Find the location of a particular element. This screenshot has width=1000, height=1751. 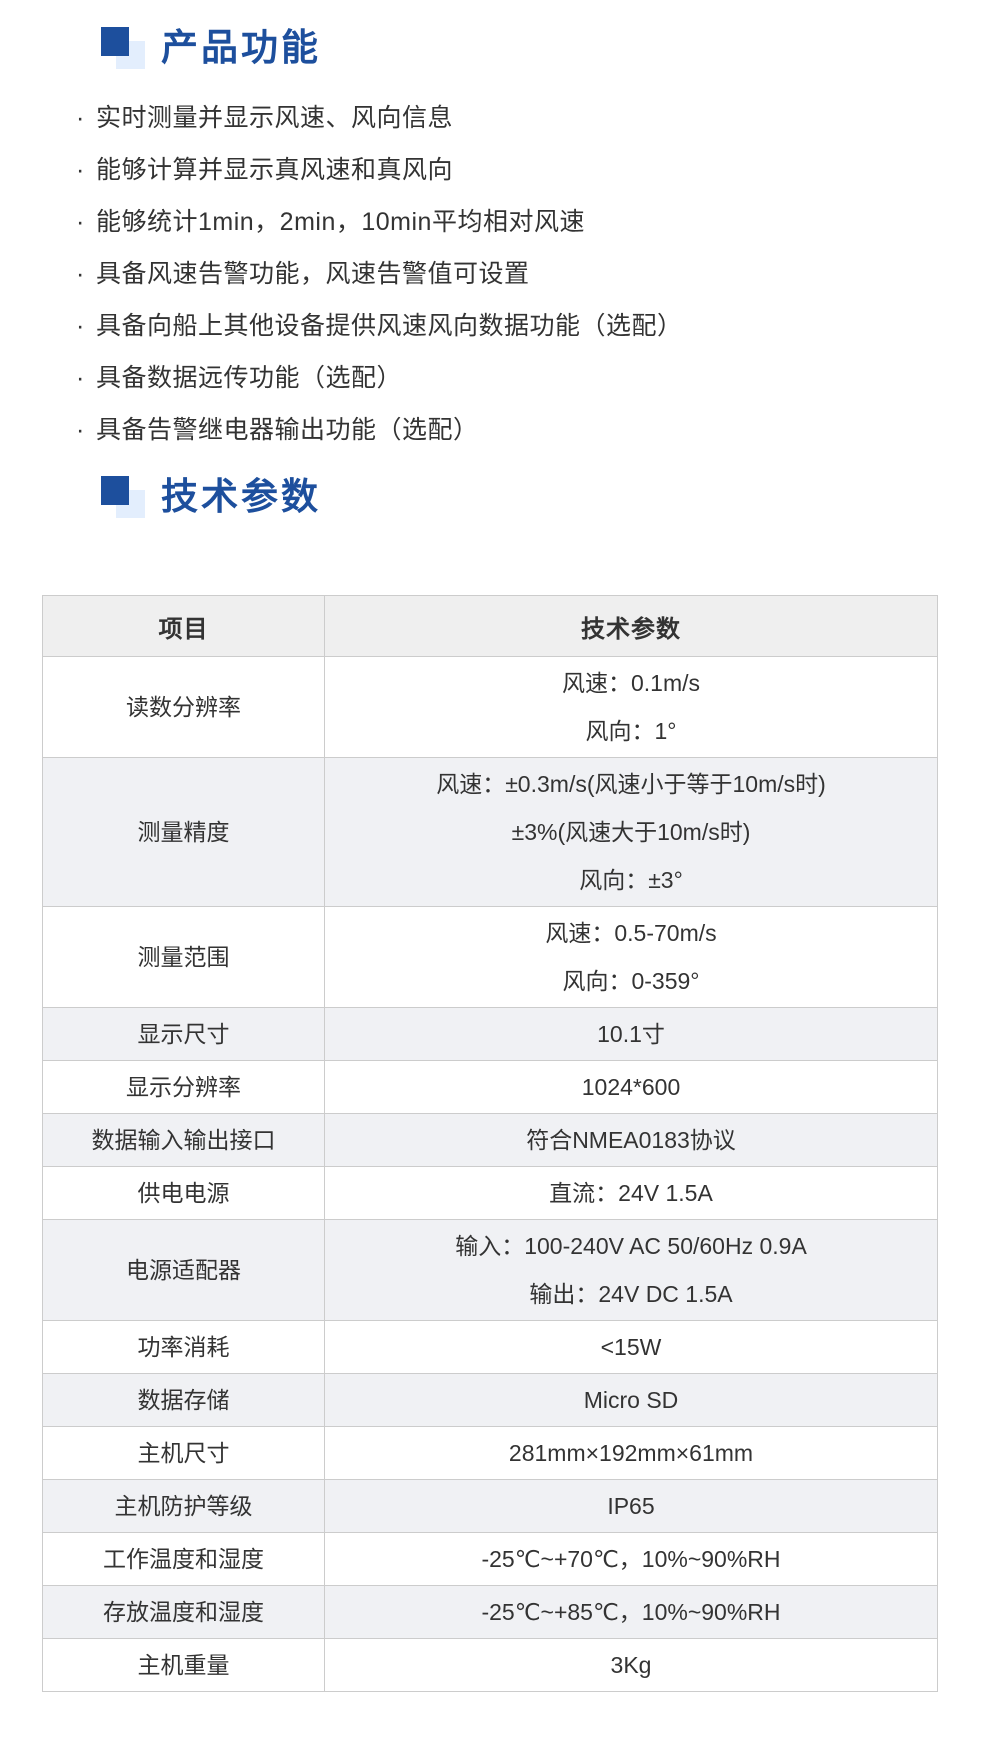

spec-row: 显示分辨率 1024*600 is located at coordinates (490, 1087).